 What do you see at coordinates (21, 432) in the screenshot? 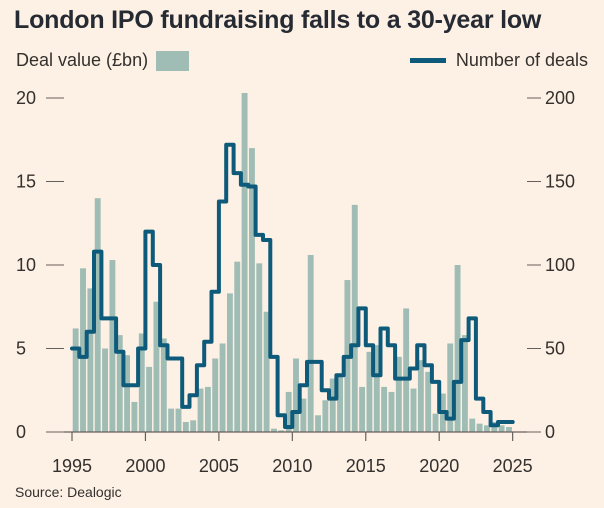
I see `left-axis-tick-label: 0` at bounding box center [21, 432].